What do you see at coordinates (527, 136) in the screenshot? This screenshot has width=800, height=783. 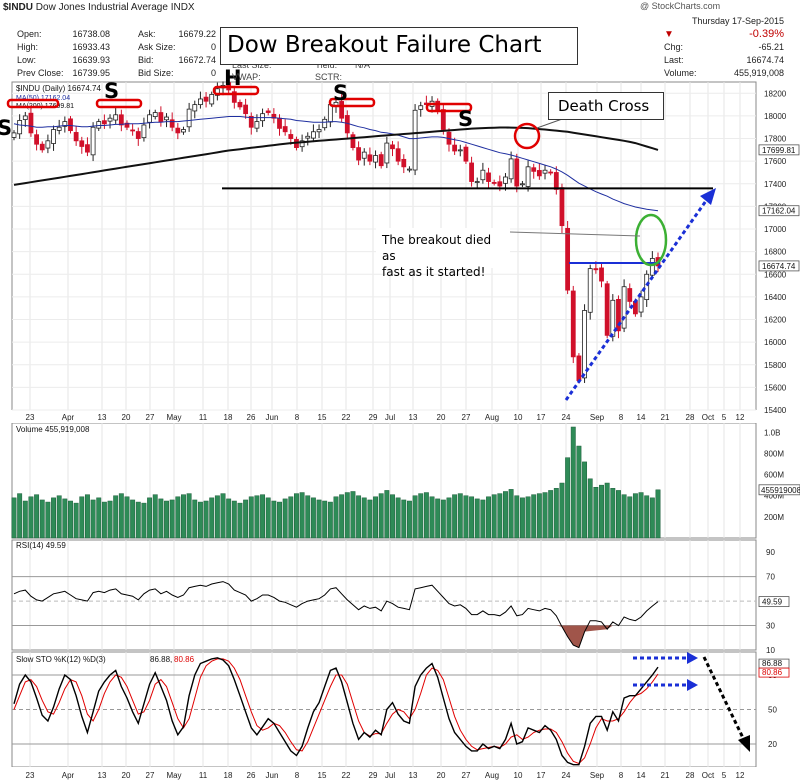 I see `death-cross-circle` at bounding box center [527, 136].